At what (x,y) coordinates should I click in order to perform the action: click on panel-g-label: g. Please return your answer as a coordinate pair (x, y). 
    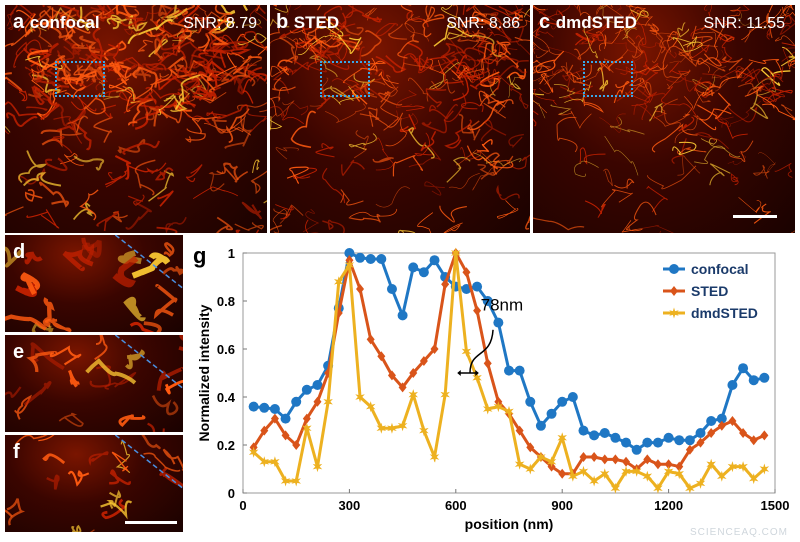
    Looking at the image, I should click on (199, 255).